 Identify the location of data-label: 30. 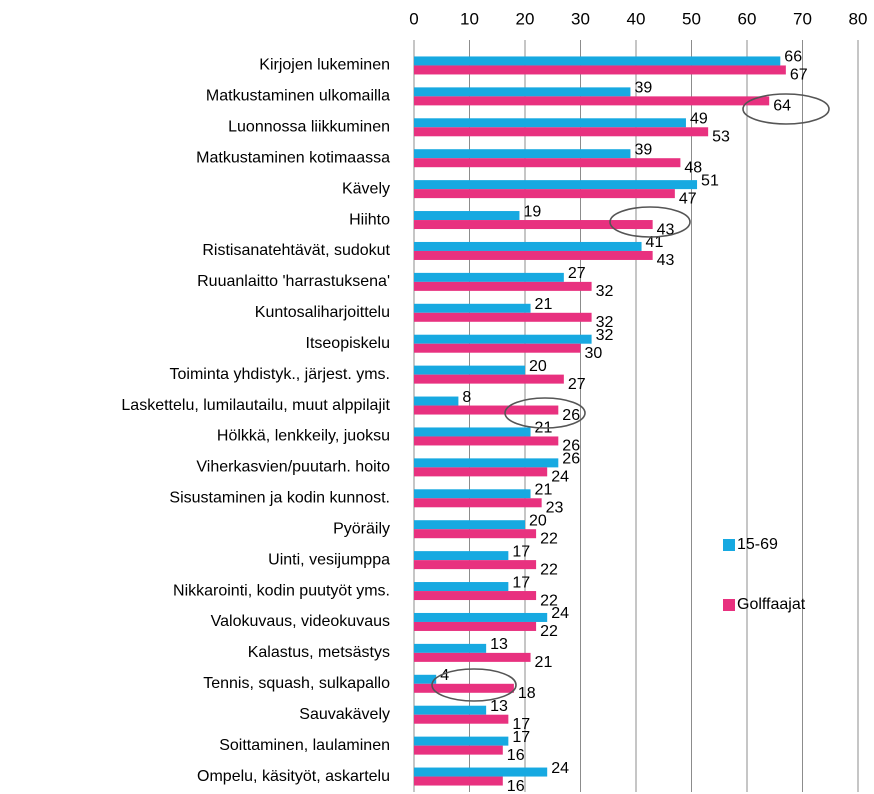
(594, 353).